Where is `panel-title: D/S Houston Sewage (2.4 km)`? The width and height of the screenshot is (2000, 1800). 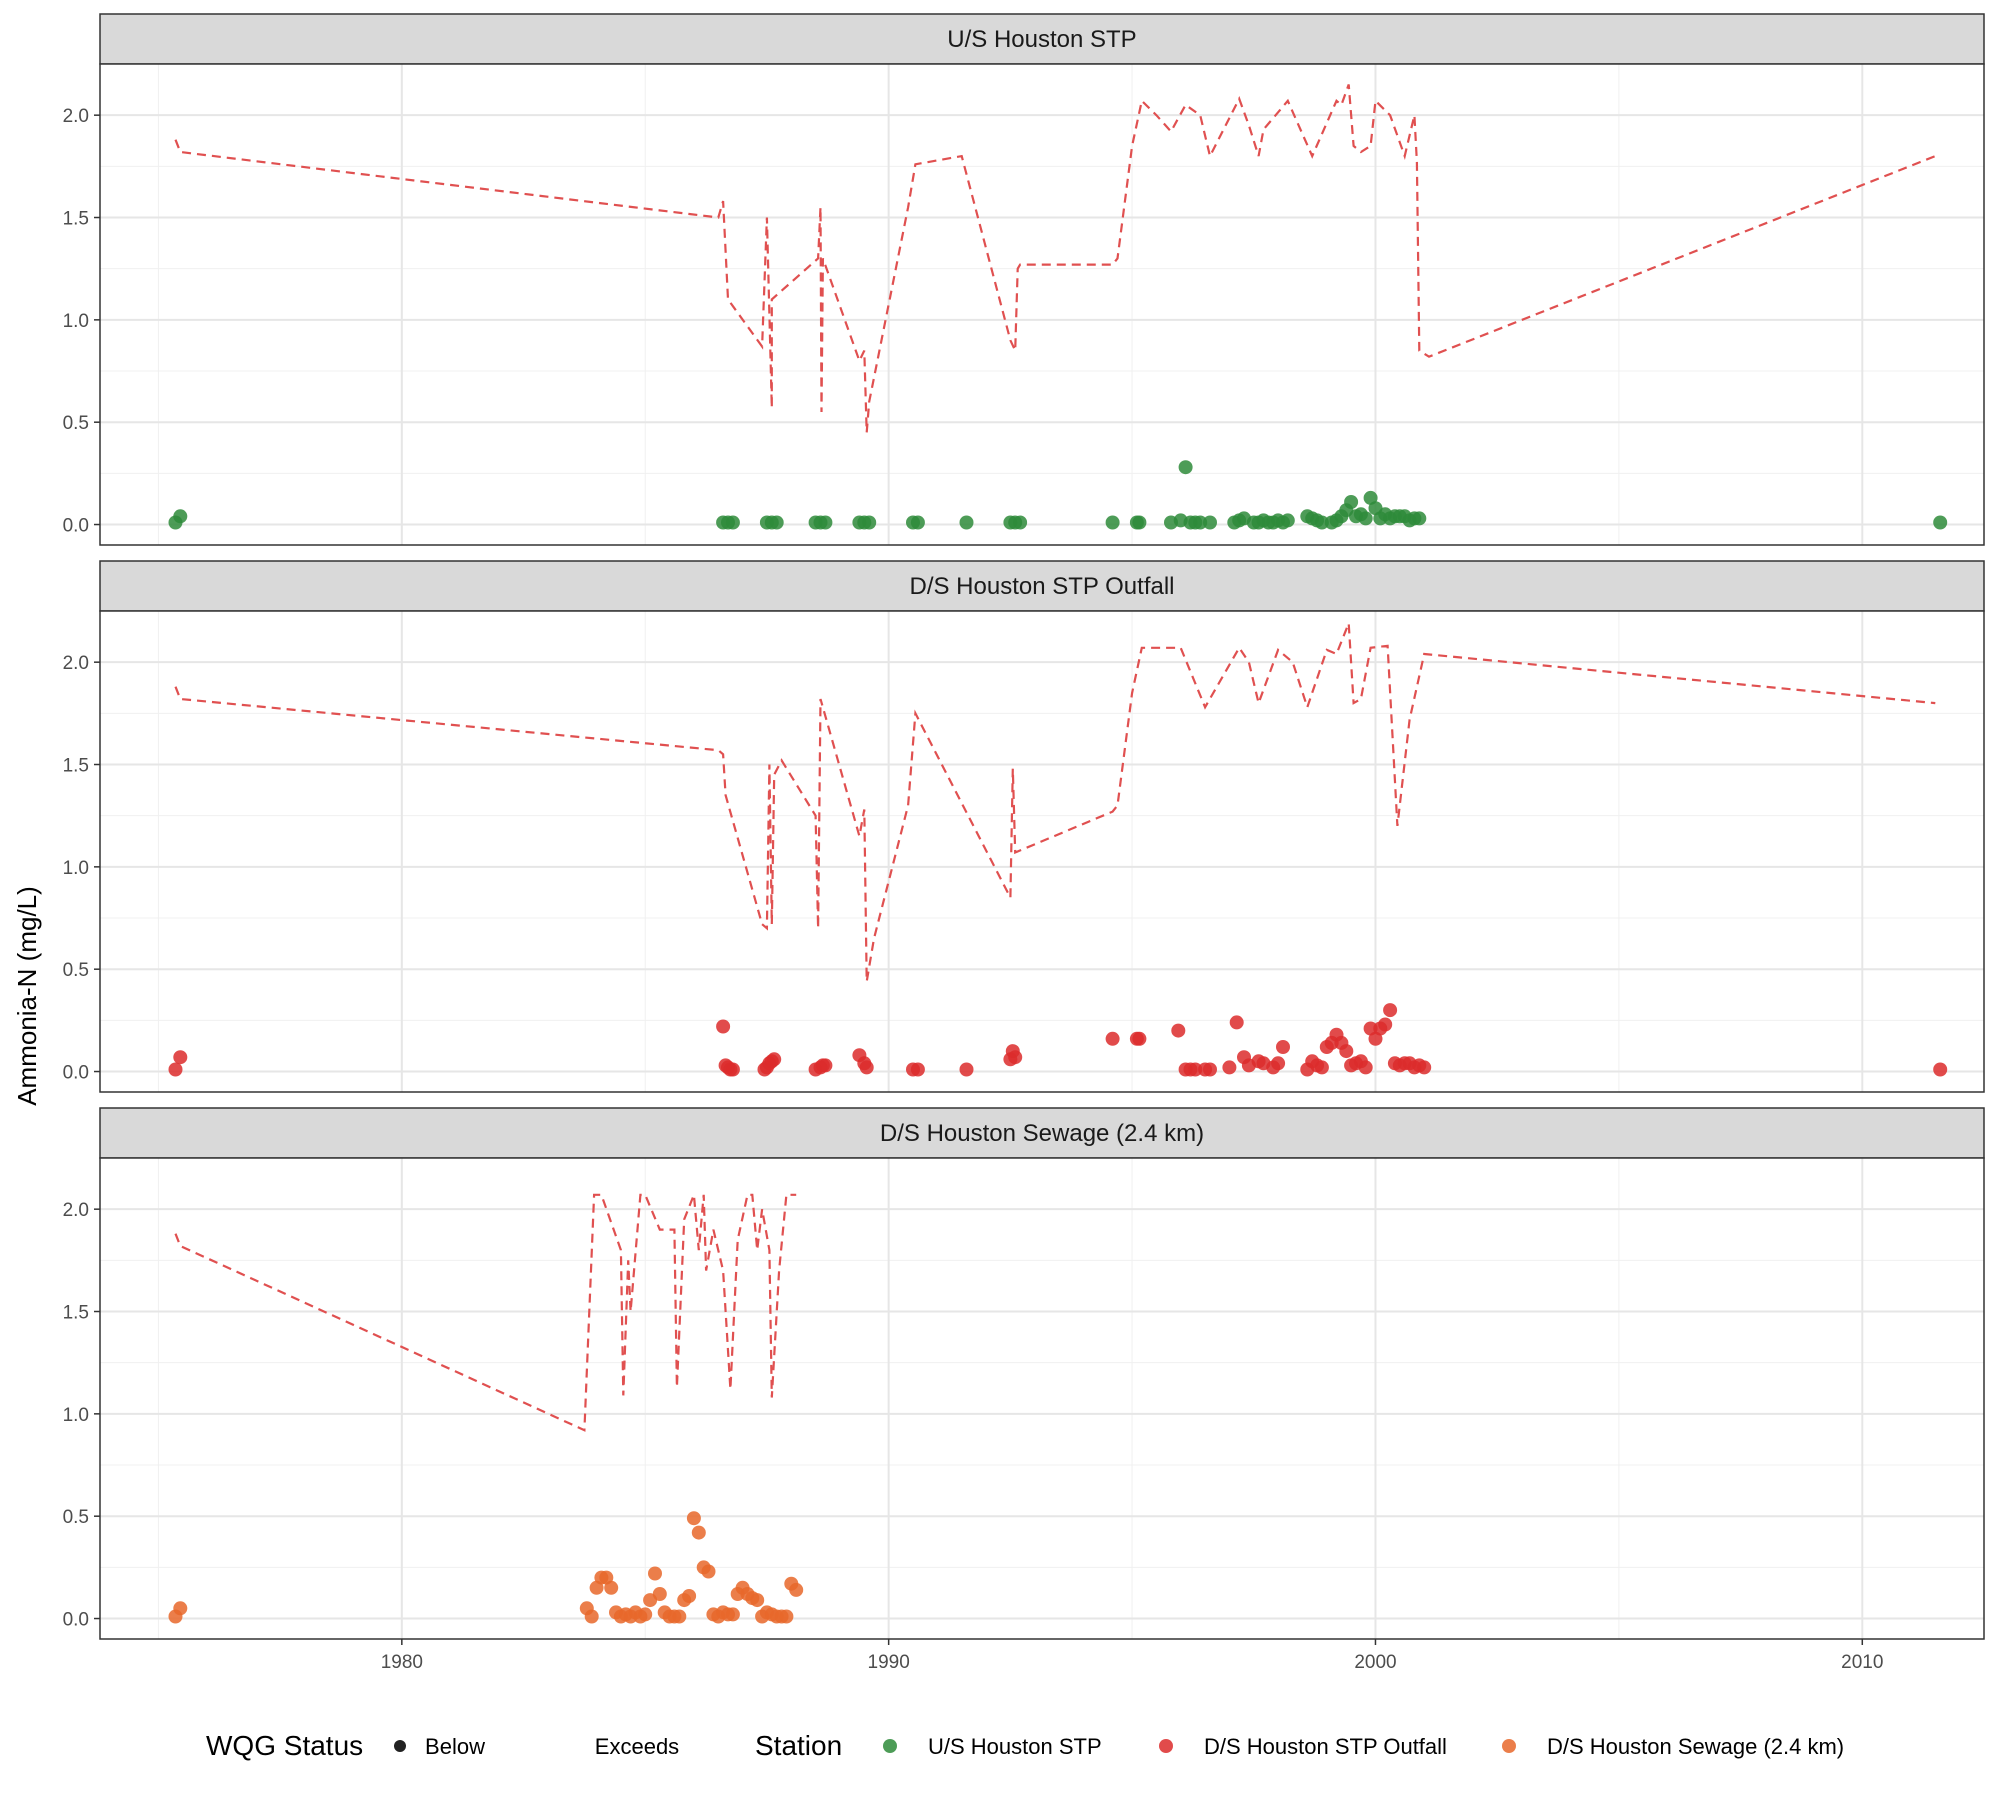
panel-title: D/S Houston Sewage (2.4 km) is located at coordinates (1042, 1133).